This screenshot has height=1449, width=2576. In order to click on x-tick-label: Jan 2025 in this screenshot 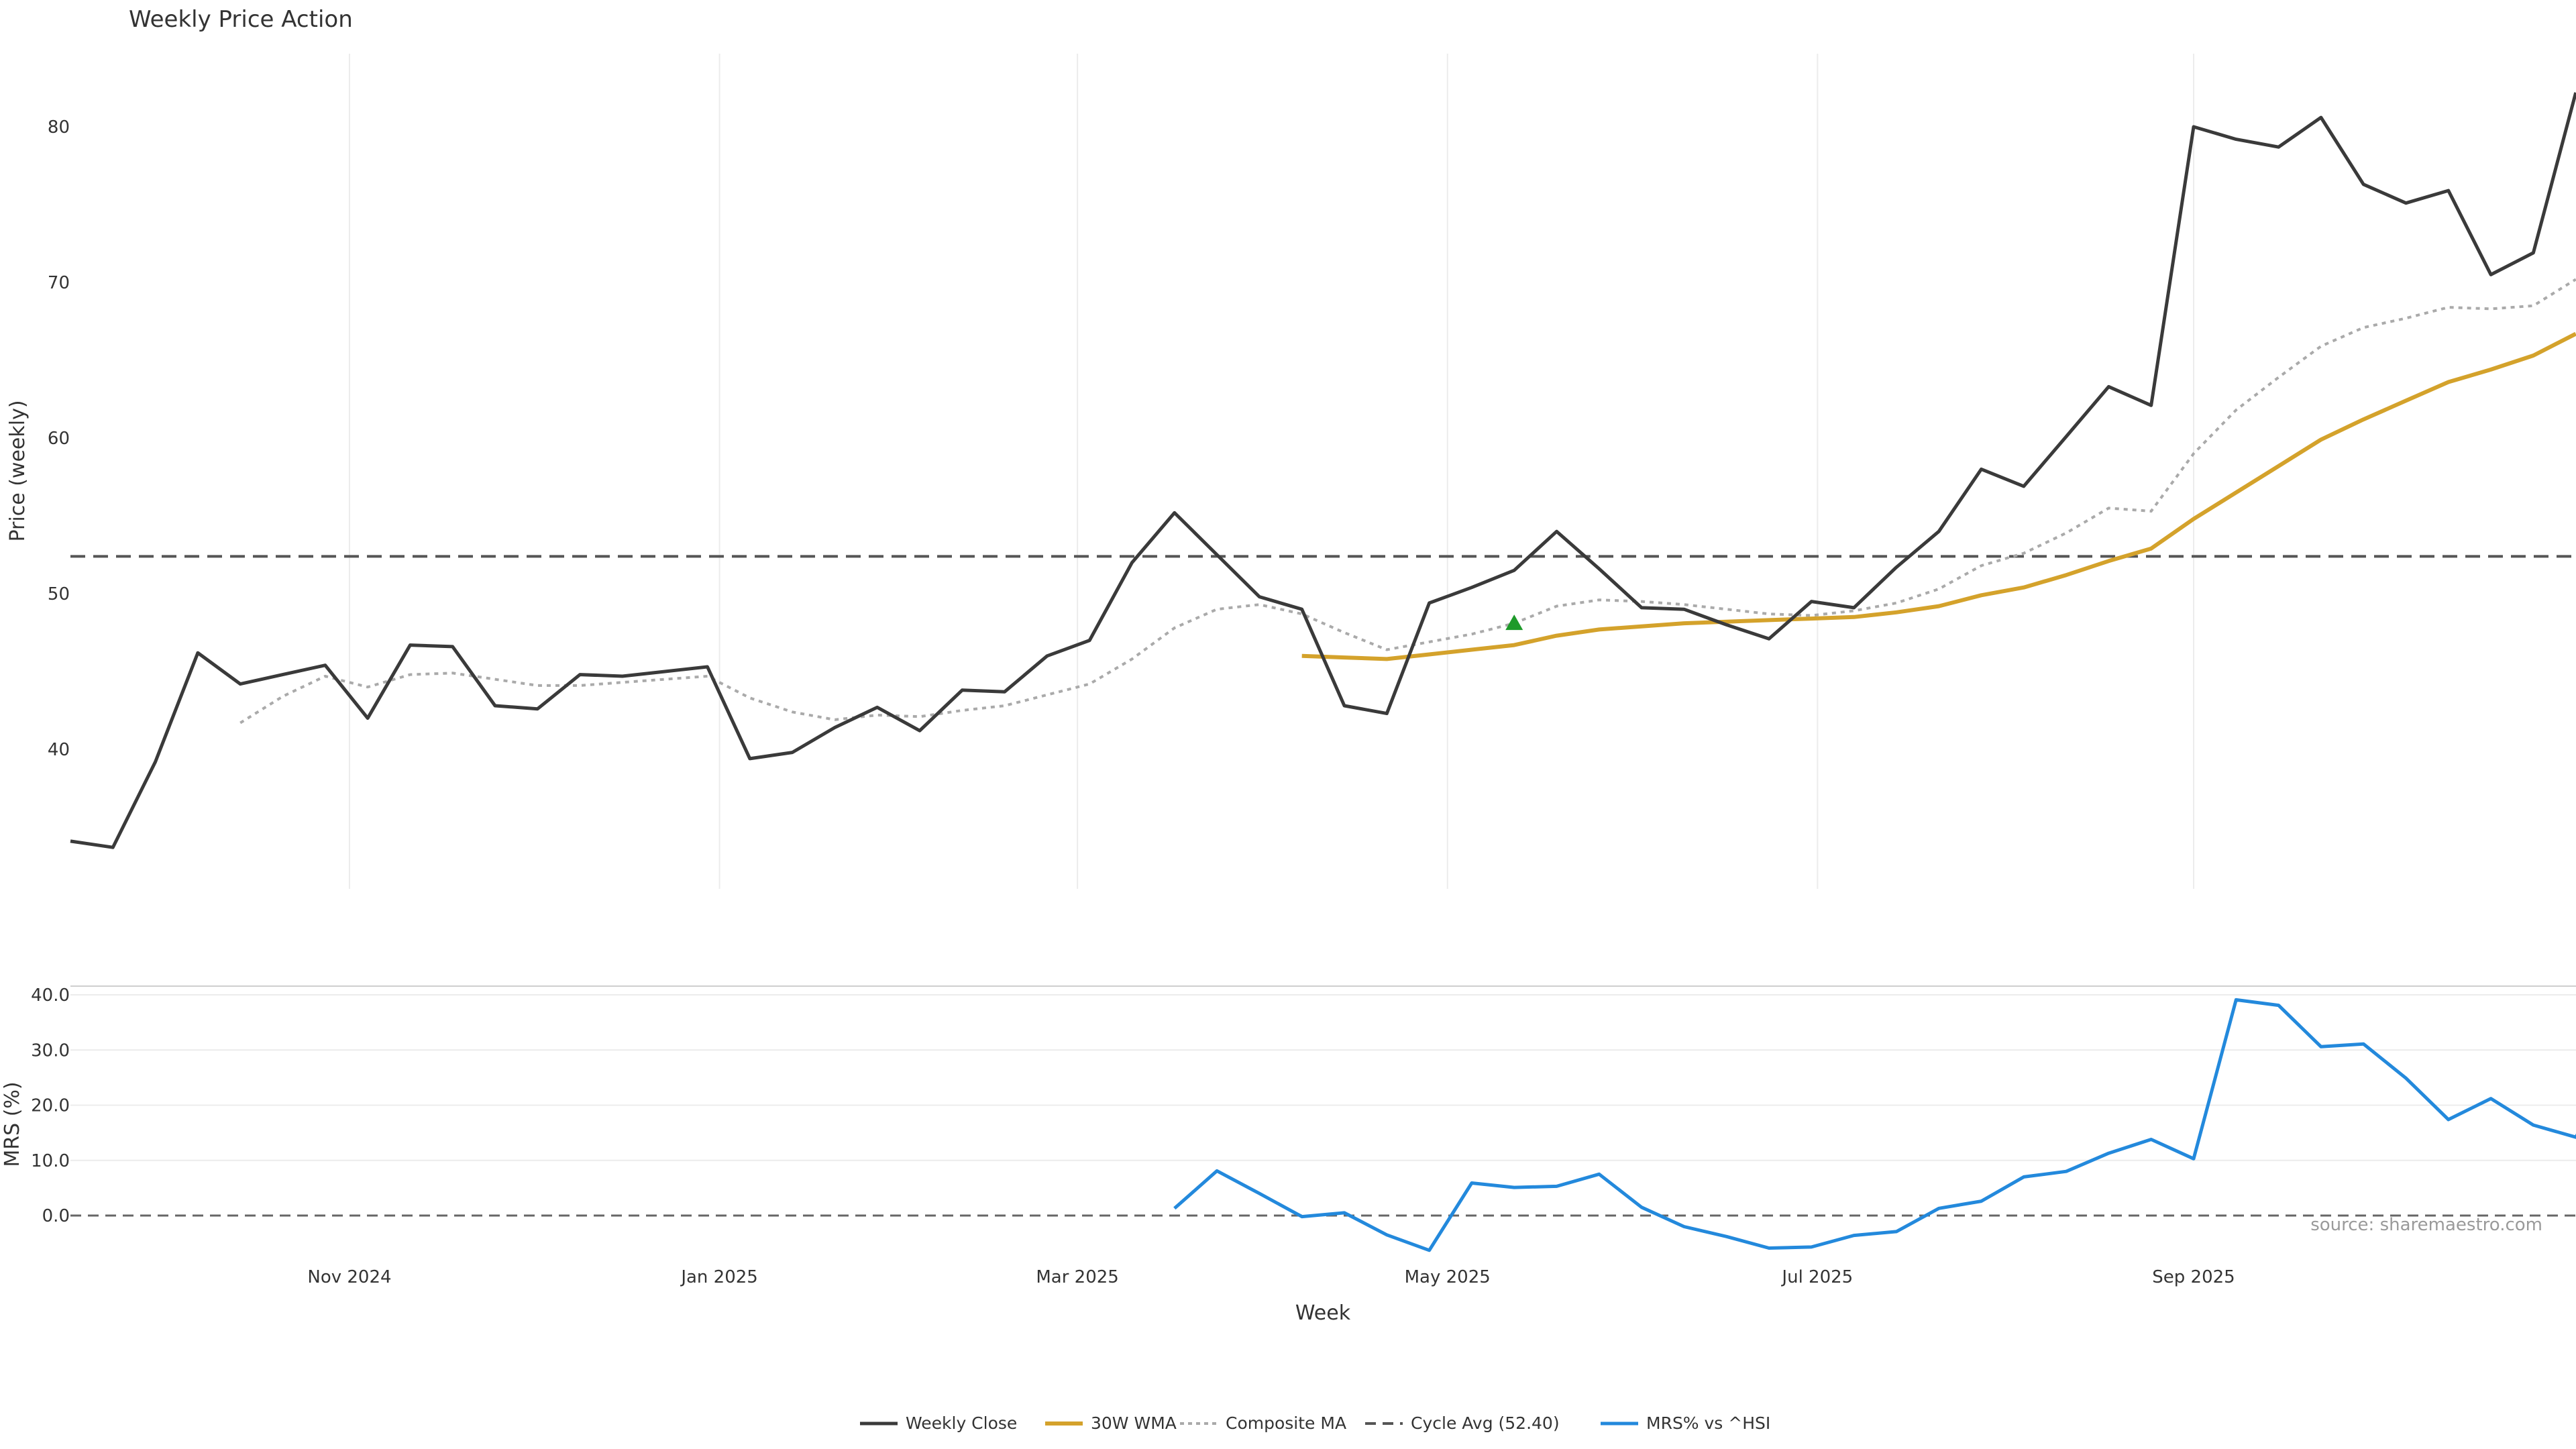, I will do `click(719, 1277)`.